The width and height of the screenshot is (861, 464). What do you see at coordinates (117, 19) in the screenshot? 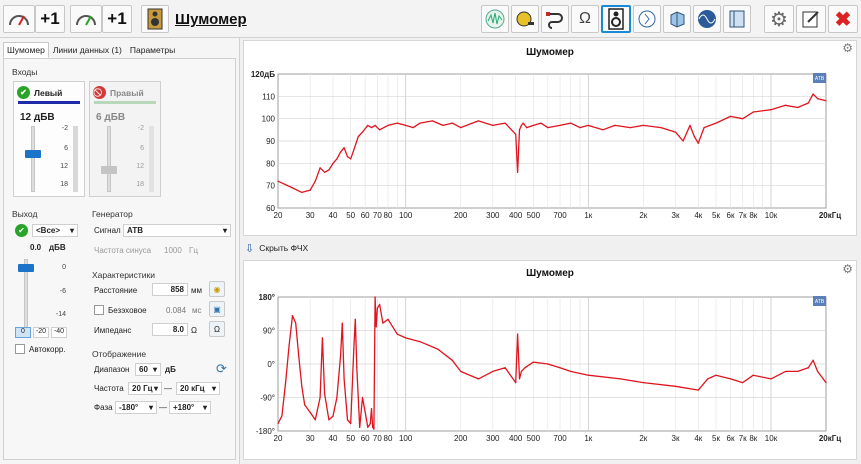
I see `add-one-button-b: +1` at bounding box center [117, 19].